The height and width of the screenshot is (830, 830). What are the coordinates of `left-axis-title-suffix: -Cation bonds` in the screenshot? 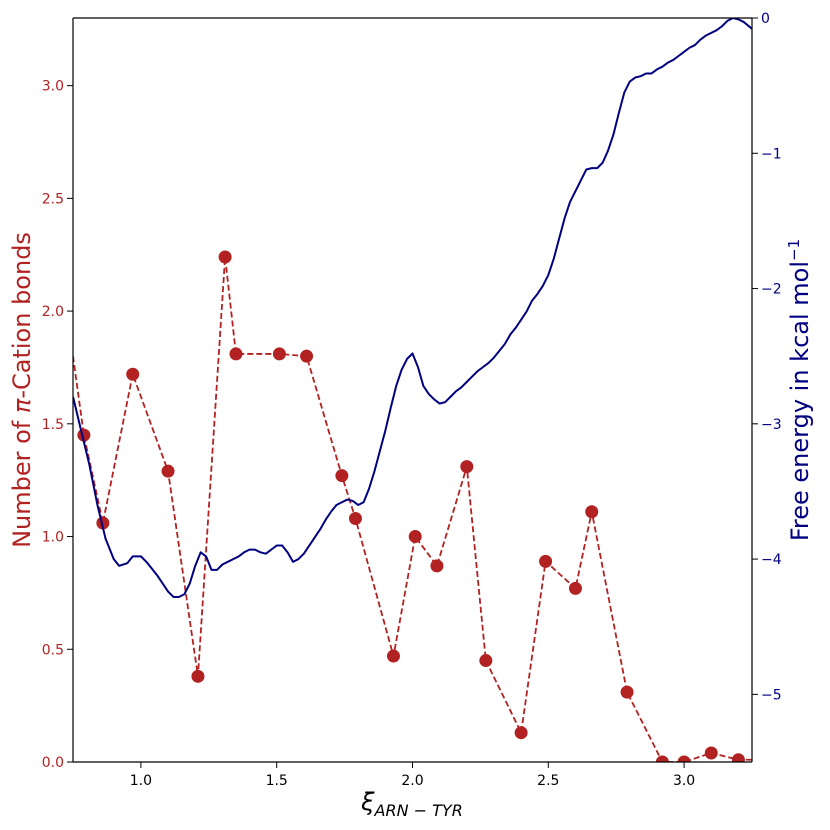 It's located at (22, 315).